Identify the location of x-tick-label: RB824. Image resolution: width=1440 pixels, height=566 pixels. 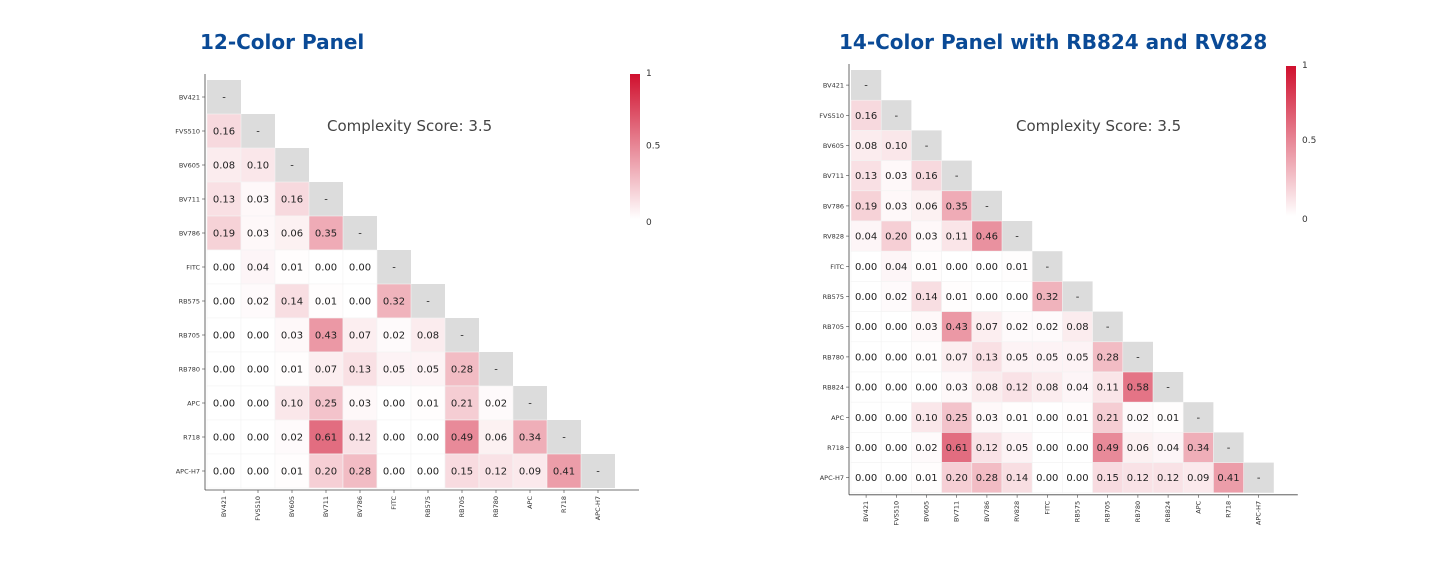
(1168, 511).